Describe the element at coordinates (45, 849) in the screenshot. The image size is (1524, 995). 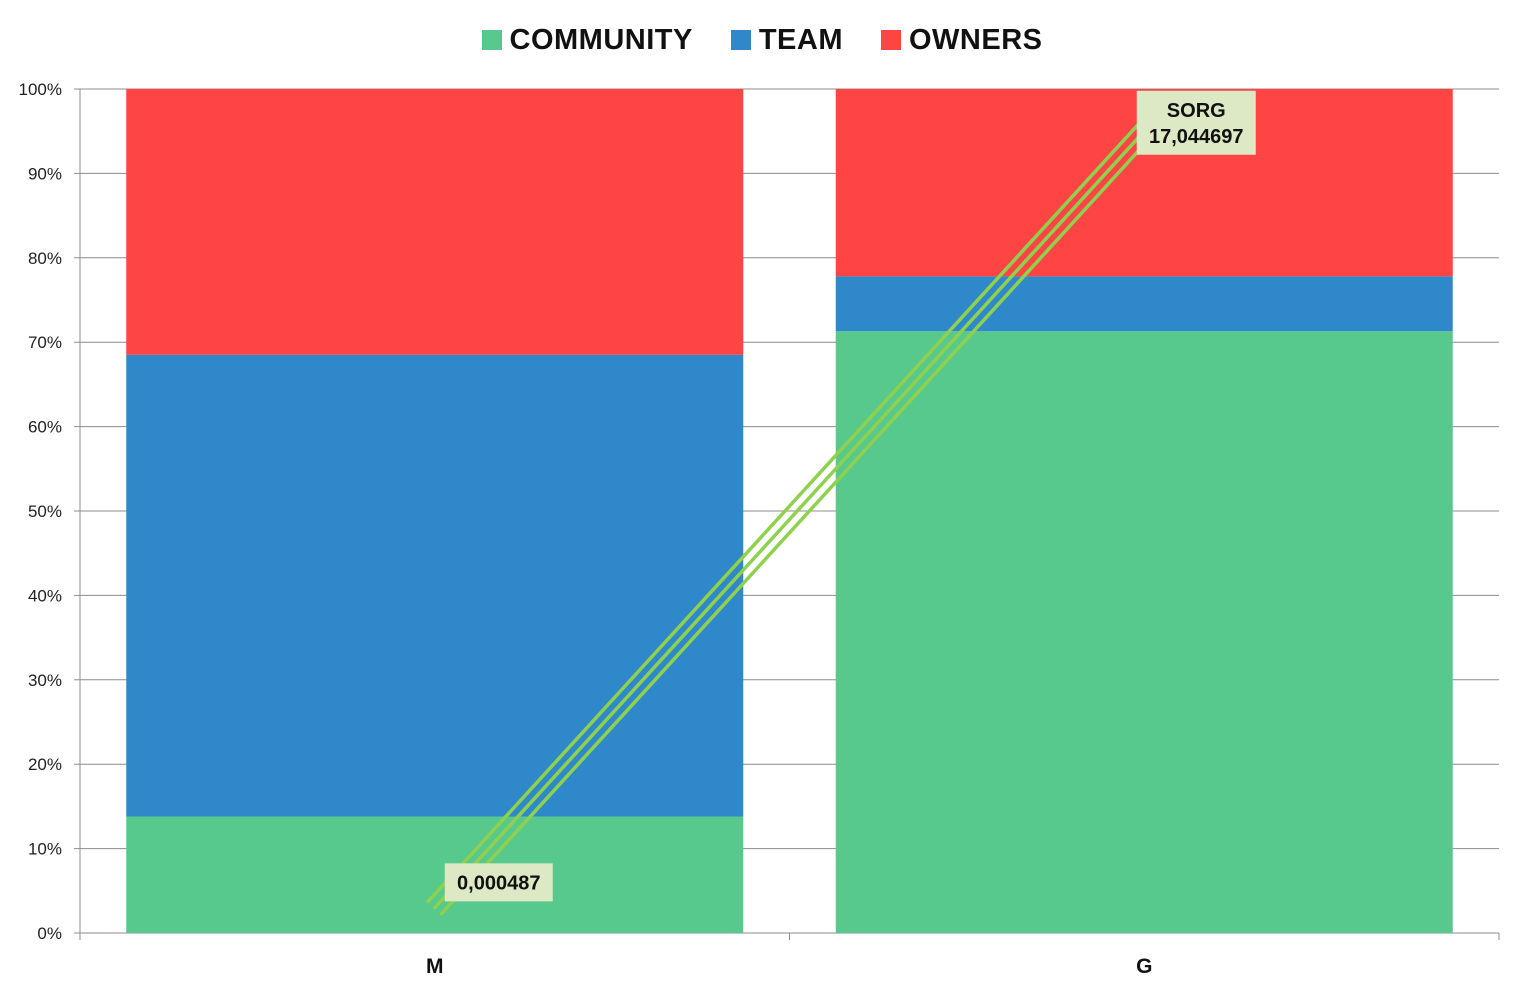
I see `y-tick-label: 10%` at that location.